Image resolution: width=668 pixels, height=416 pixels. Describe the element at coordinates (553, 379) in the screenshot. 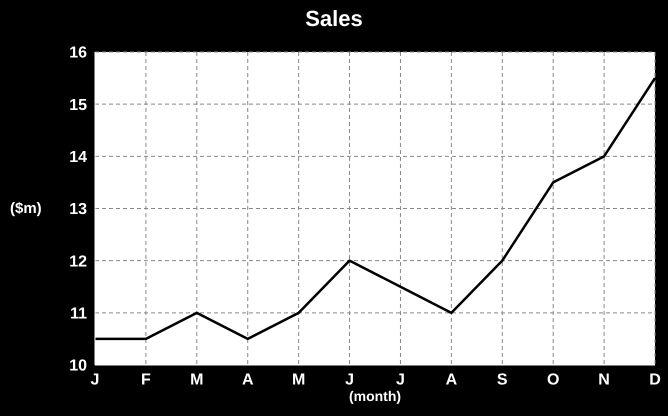

I see `x-tick-label: O` at that location.